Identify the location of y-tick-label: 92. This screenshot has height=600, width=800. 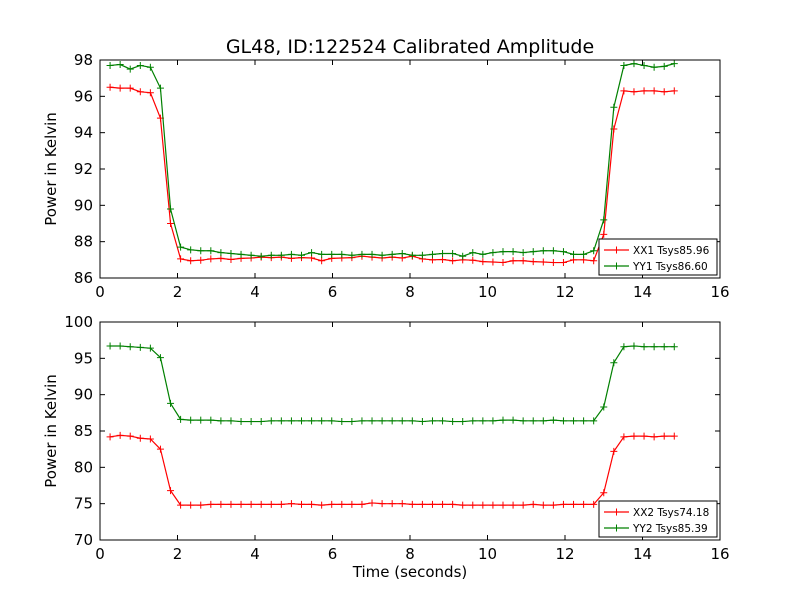
(83, 169).